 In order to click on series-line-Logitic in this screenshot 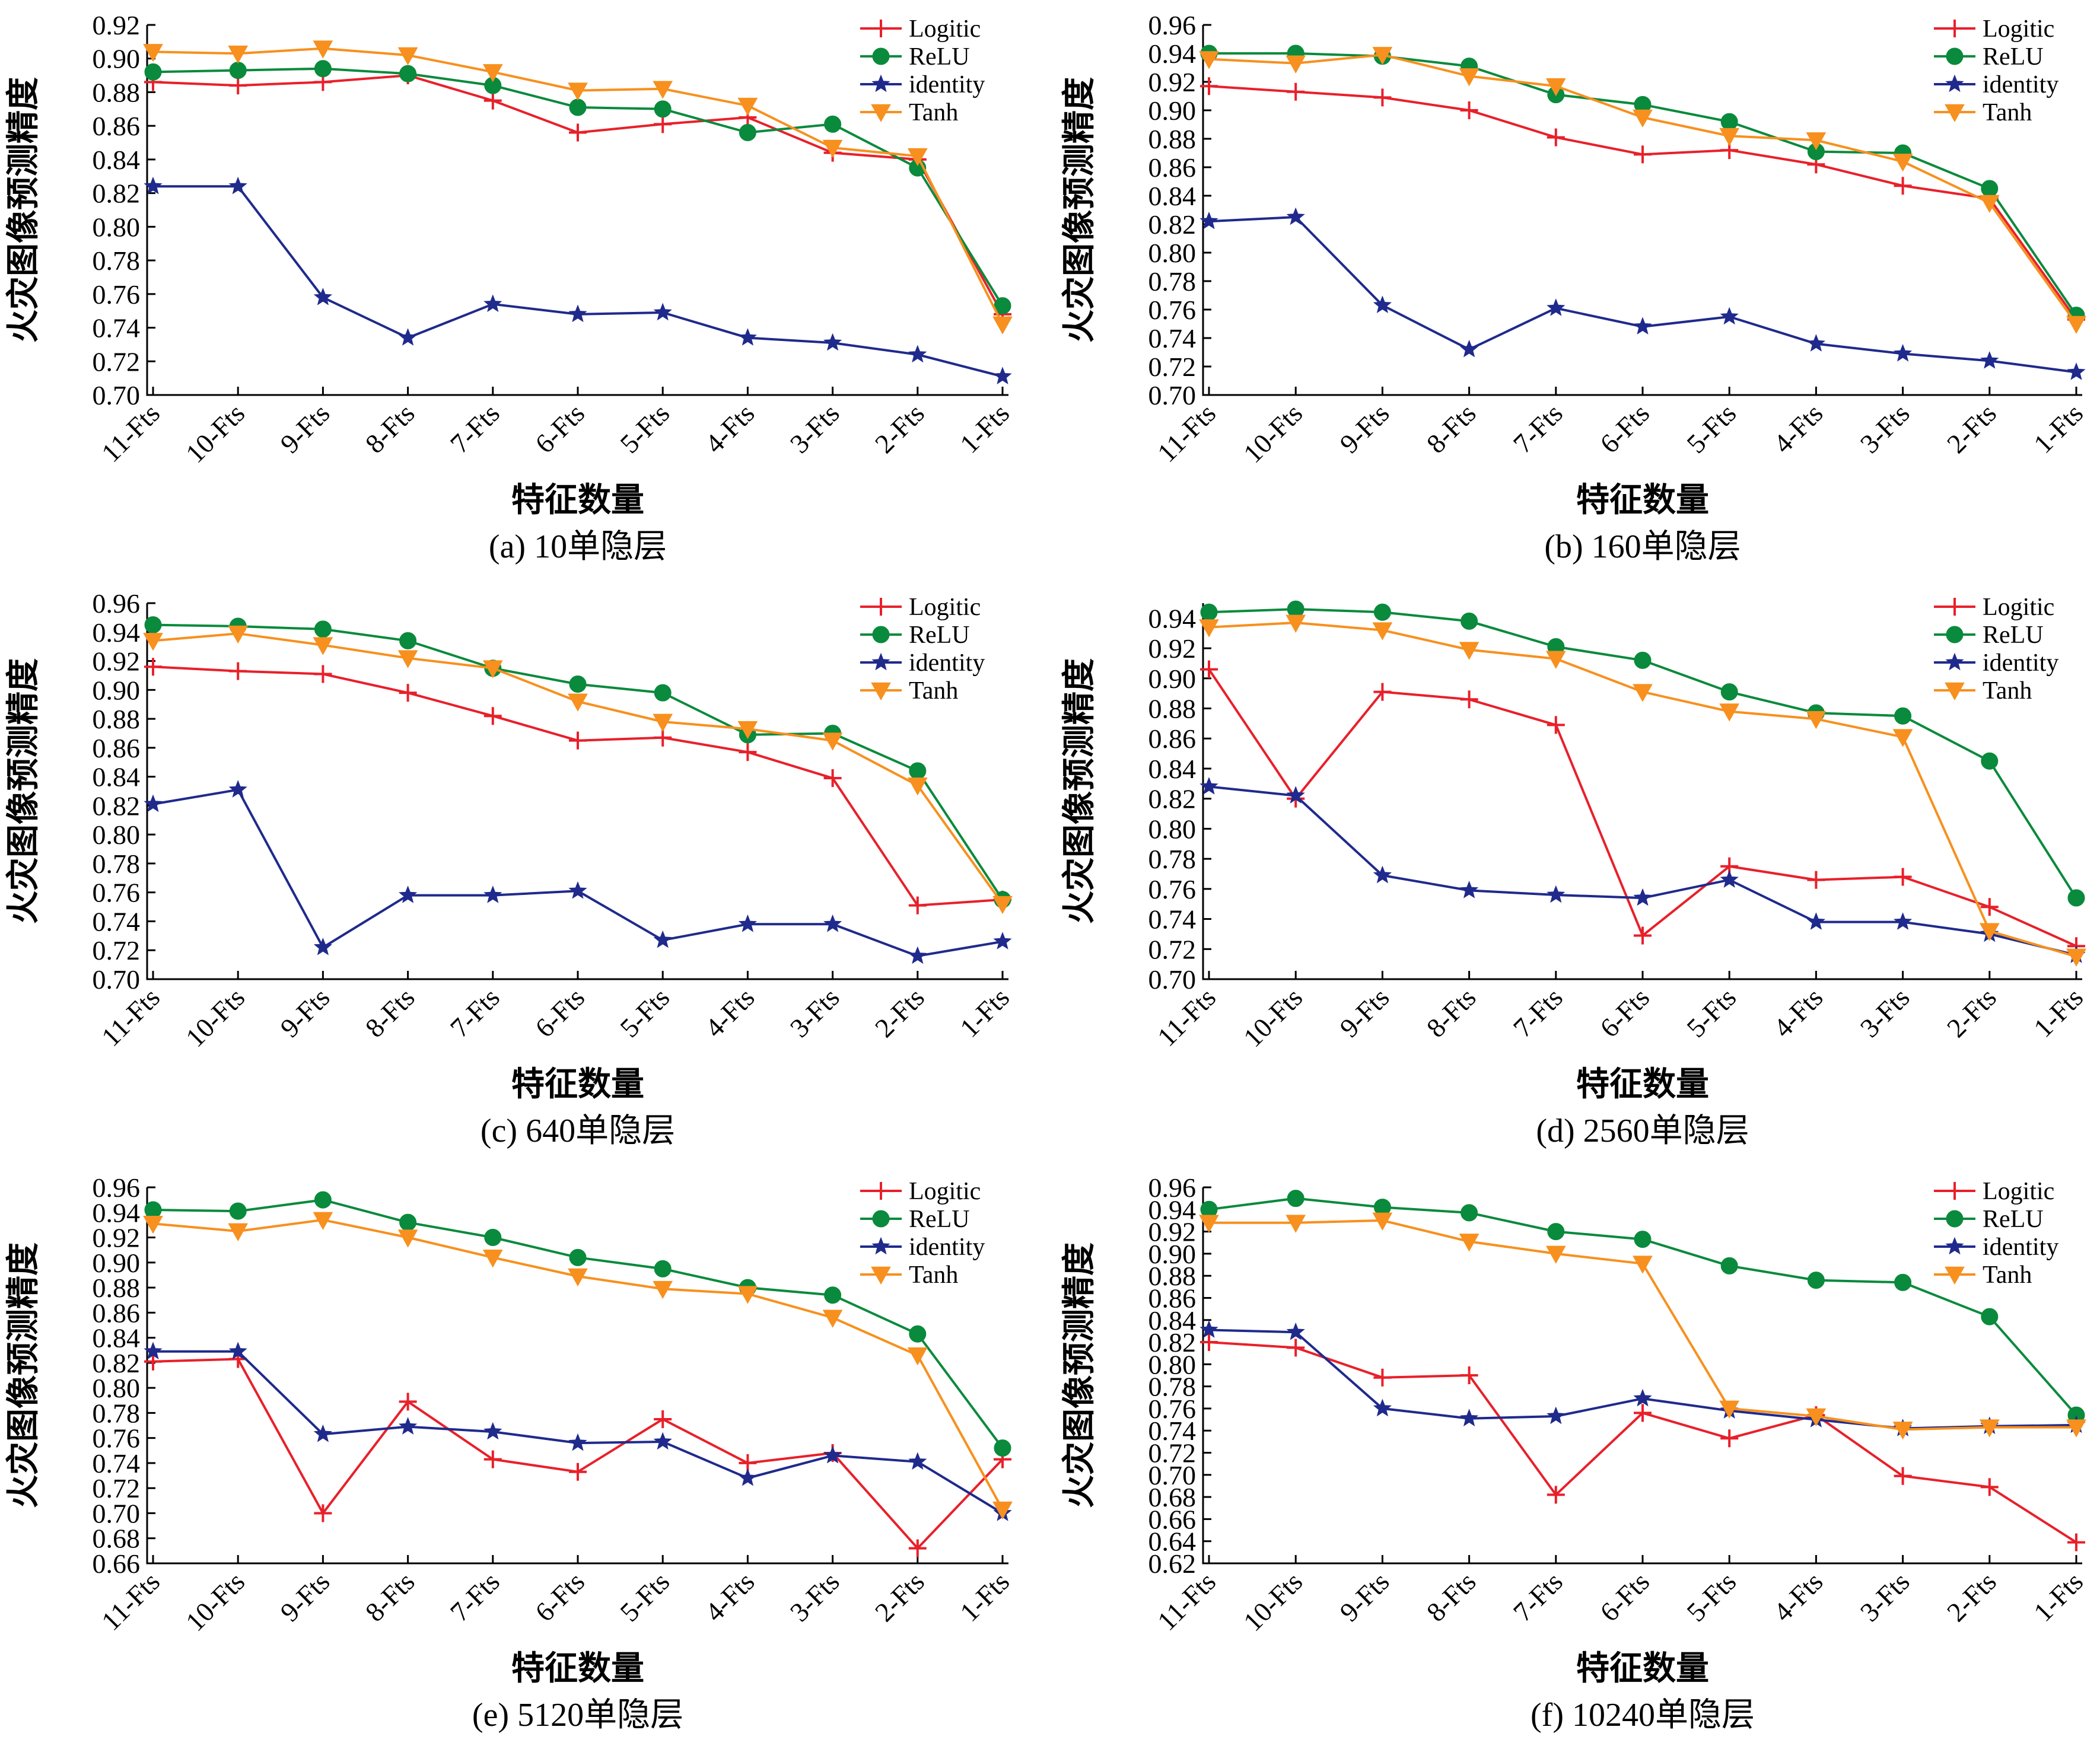, I will do `click(1642, 1442)`.